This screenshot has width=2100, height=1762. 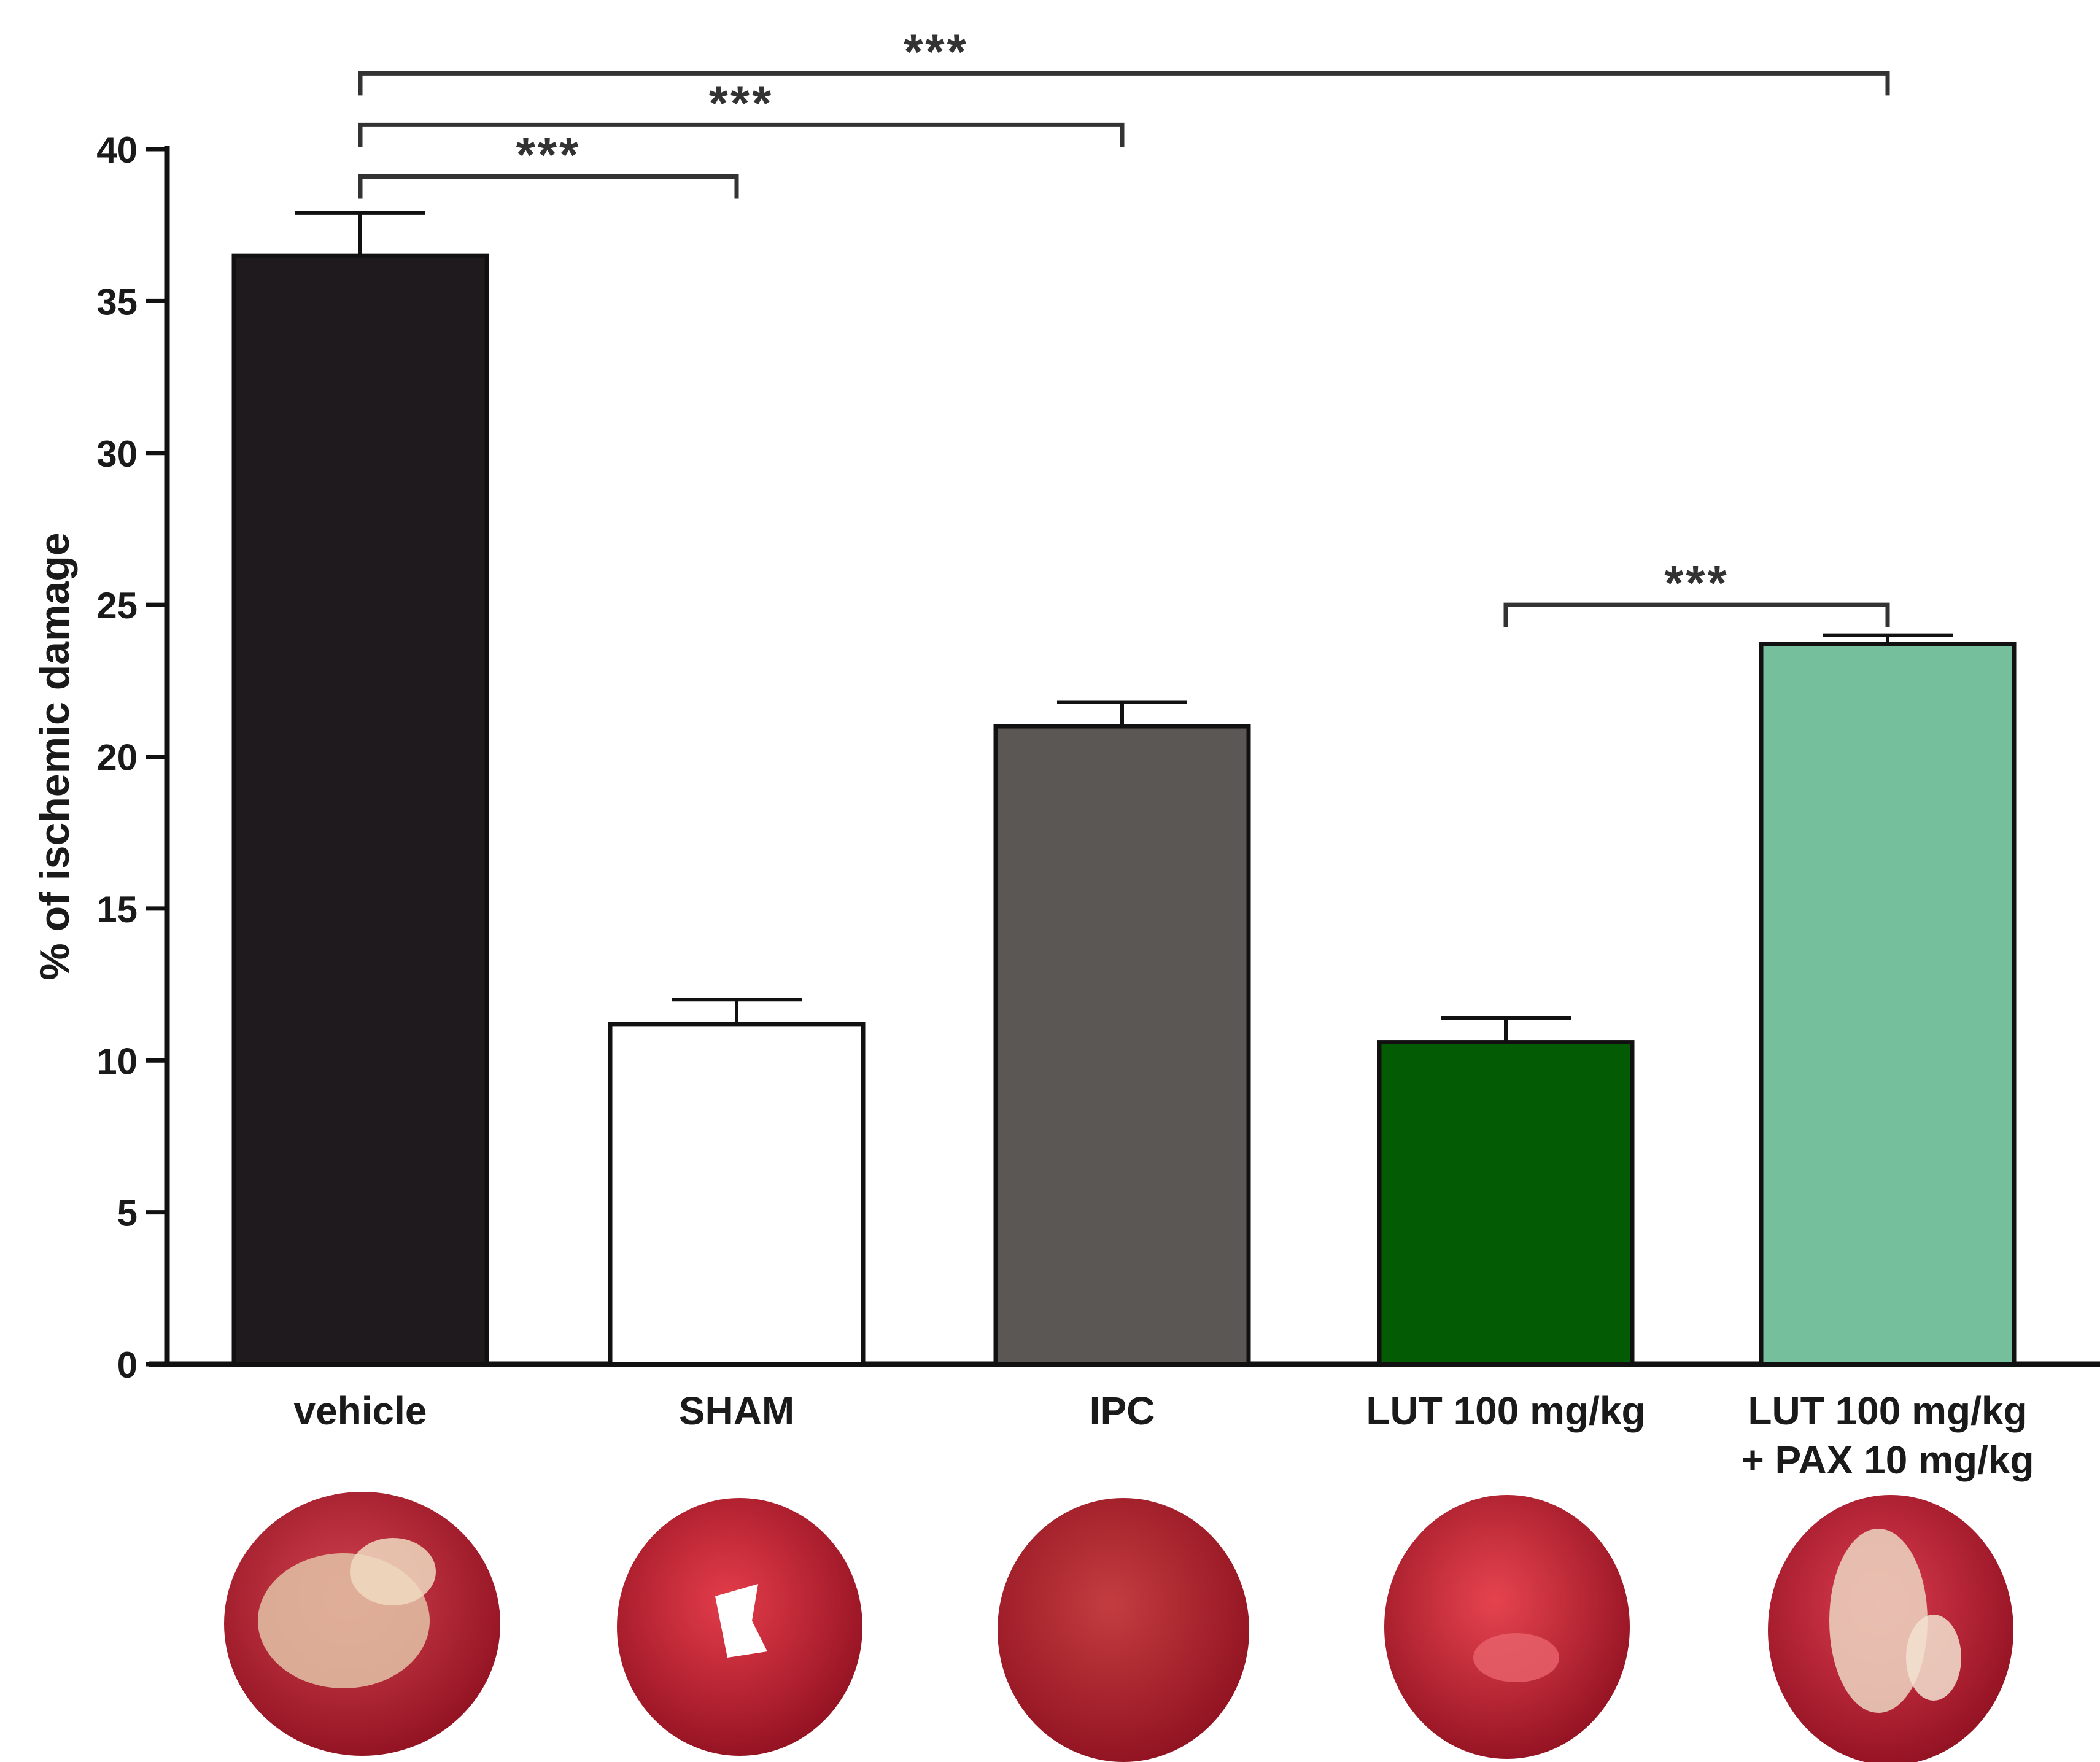 What do you see at coordinates (741, 1621) in the screenshot?
I see `heart-lumen` at bounding box center [741, 1621].